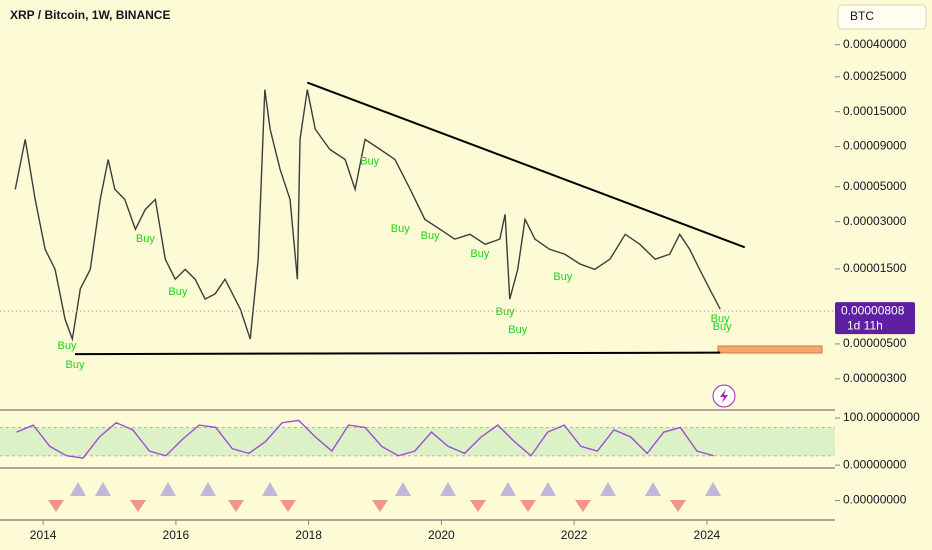  Describe the element at coordinates (875, 44) in the screenshot. I see `y-tick-label: 0.00040000` at that location.